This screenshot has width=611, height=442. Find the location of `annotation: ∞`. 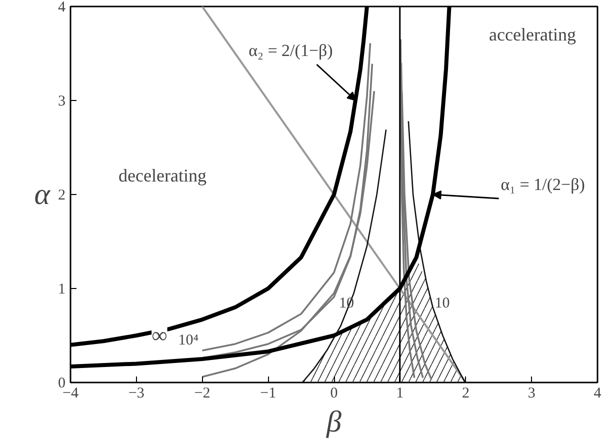

annotation: ∞ is located at coordinates (160, 335).